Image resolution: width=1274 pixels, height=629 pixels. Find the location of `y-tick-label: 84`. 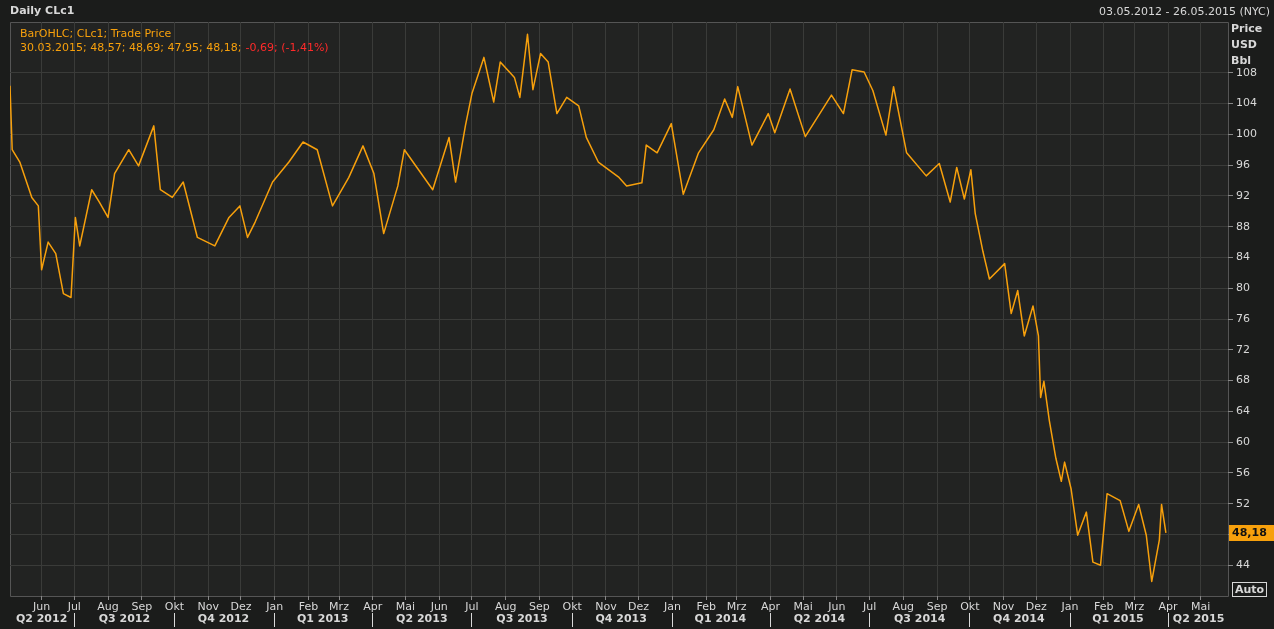

y-tick-label: 84 is located at coordinates (1243, 257).